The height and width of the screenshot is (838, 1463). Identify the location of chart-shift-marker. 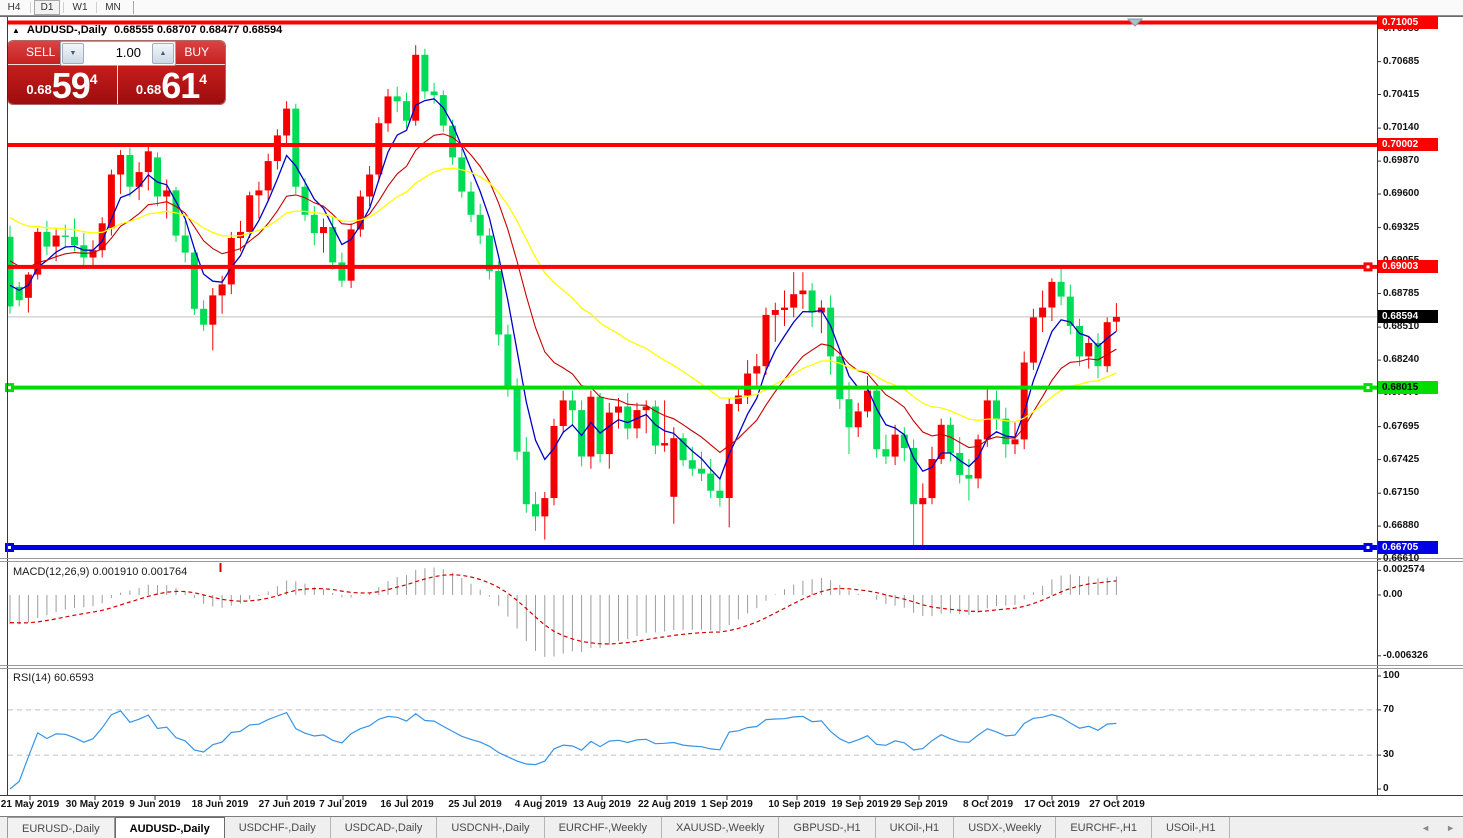
(1135, 22).